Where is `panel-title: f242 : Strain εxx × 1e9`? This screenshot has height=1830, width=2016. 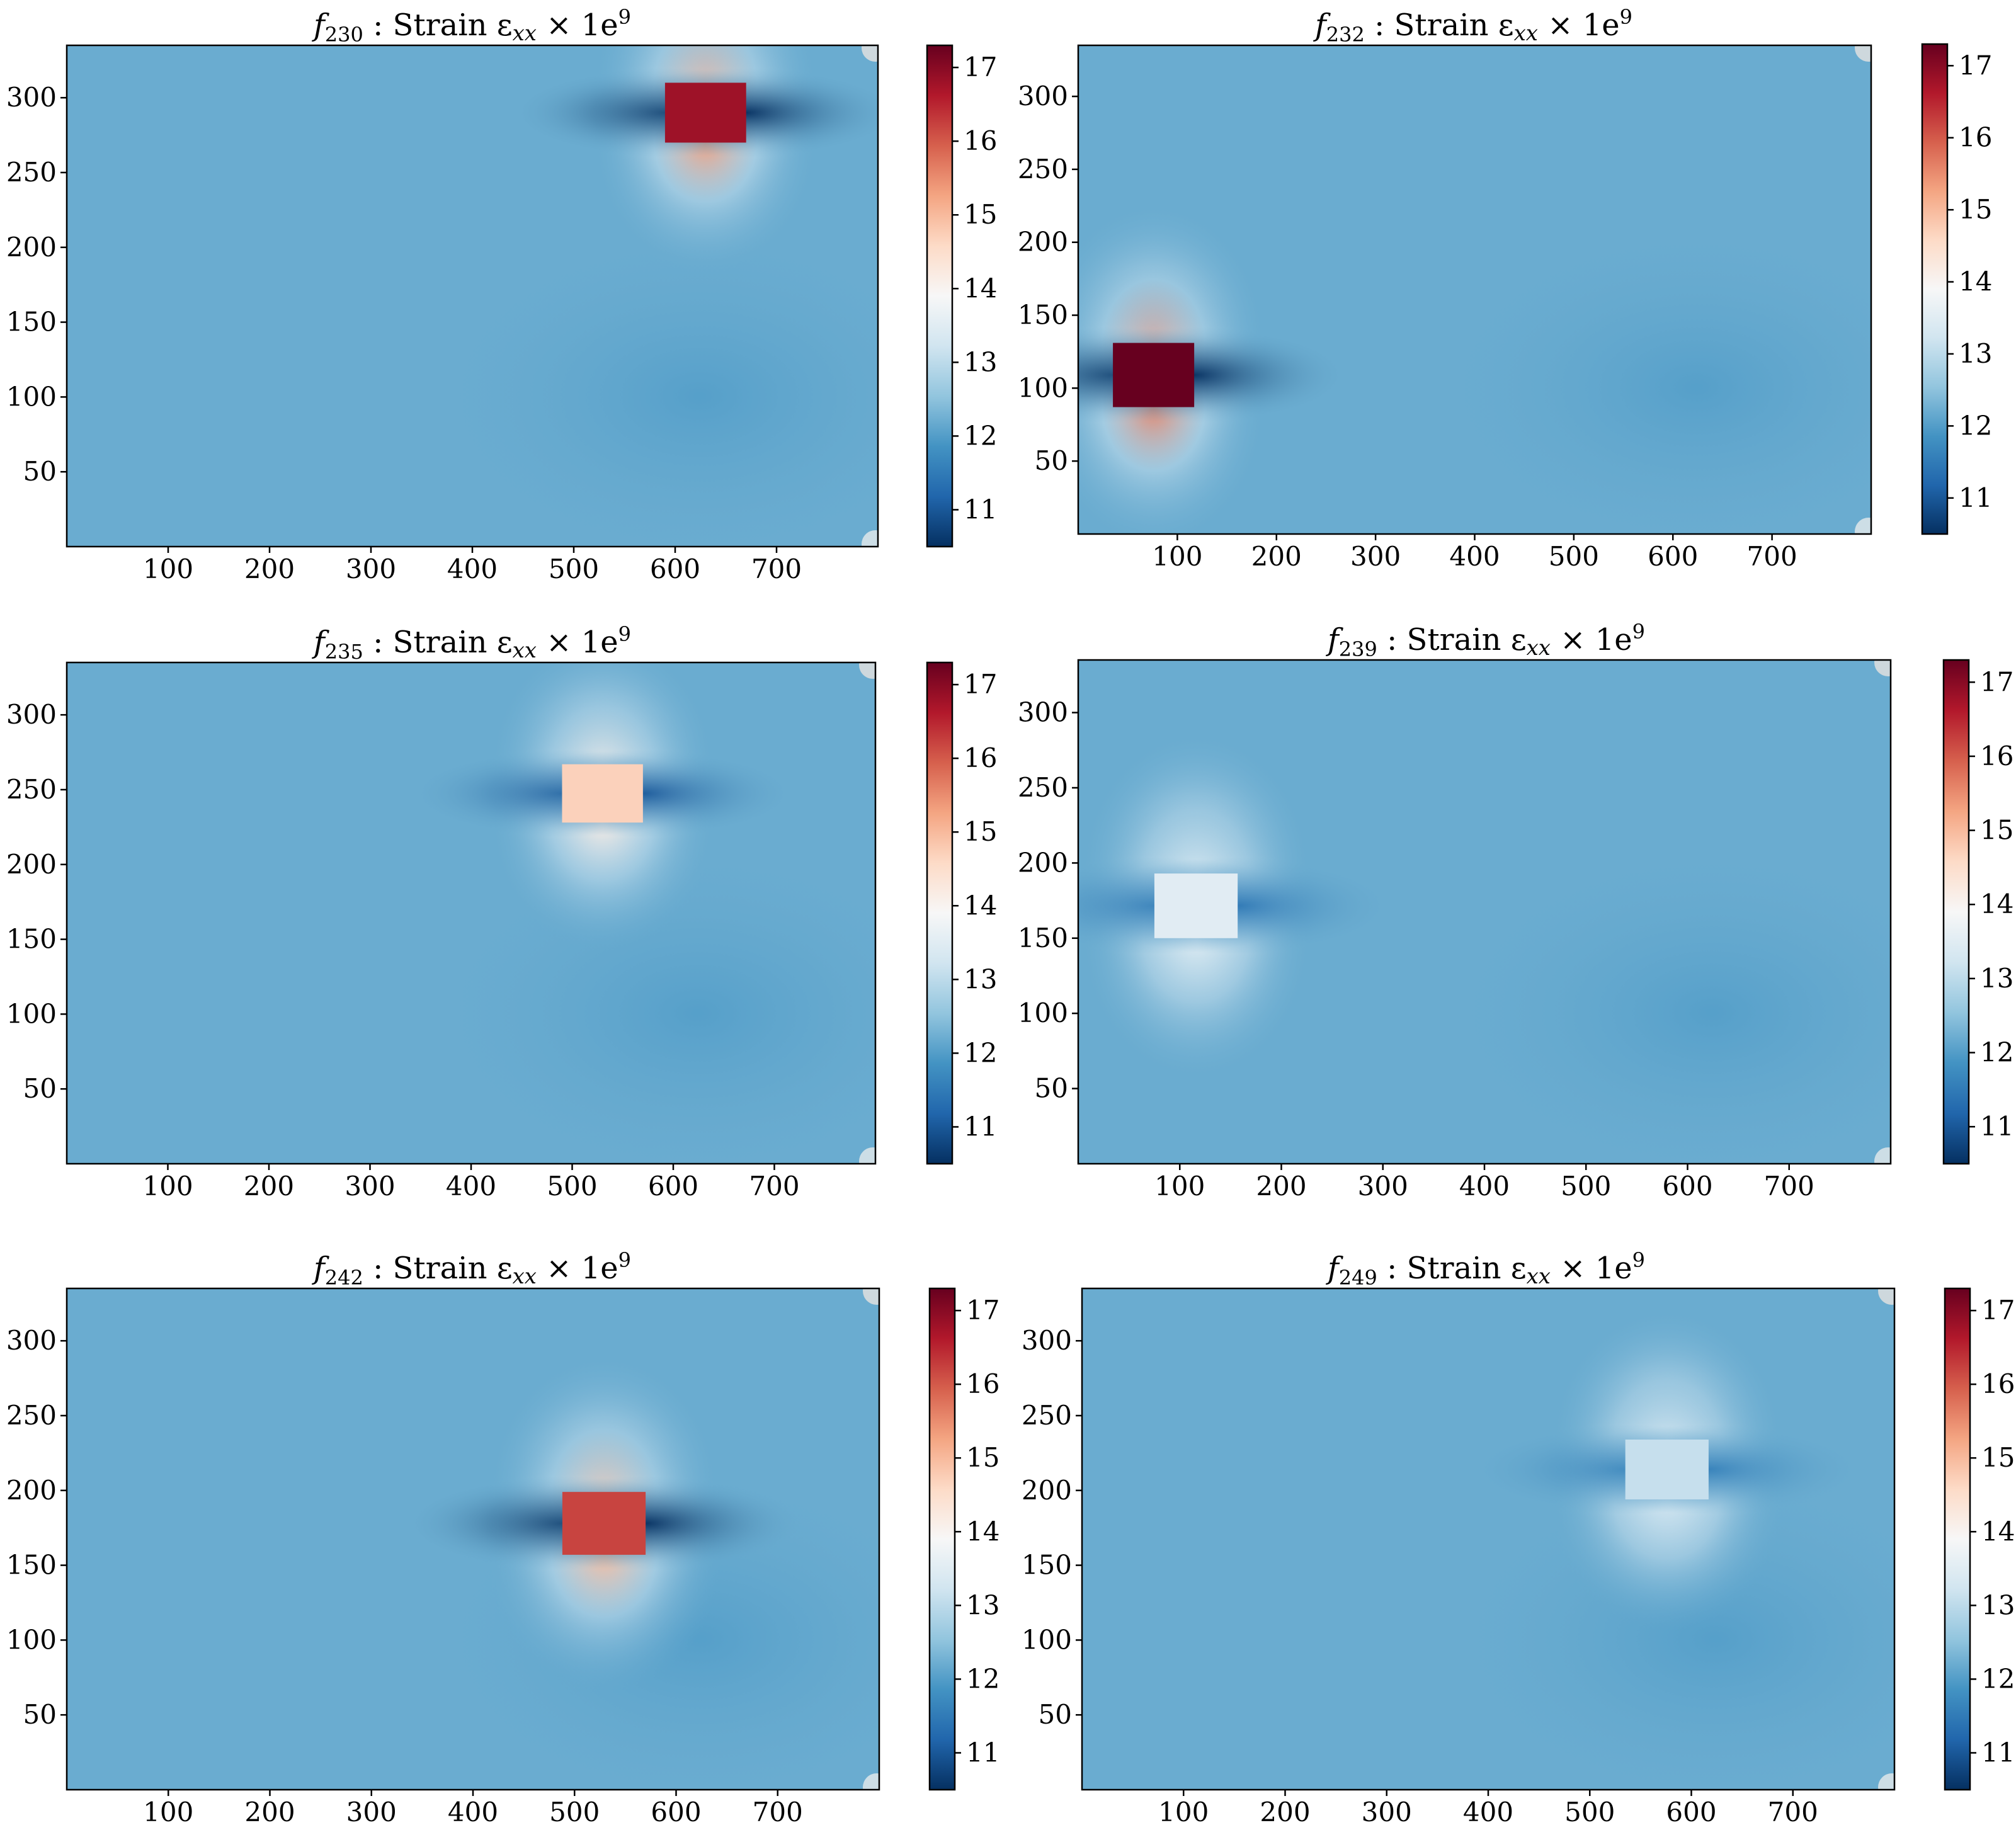
panel-title: f242 : Strain εxx × 1e9 is located at coordinates (471, 1269).